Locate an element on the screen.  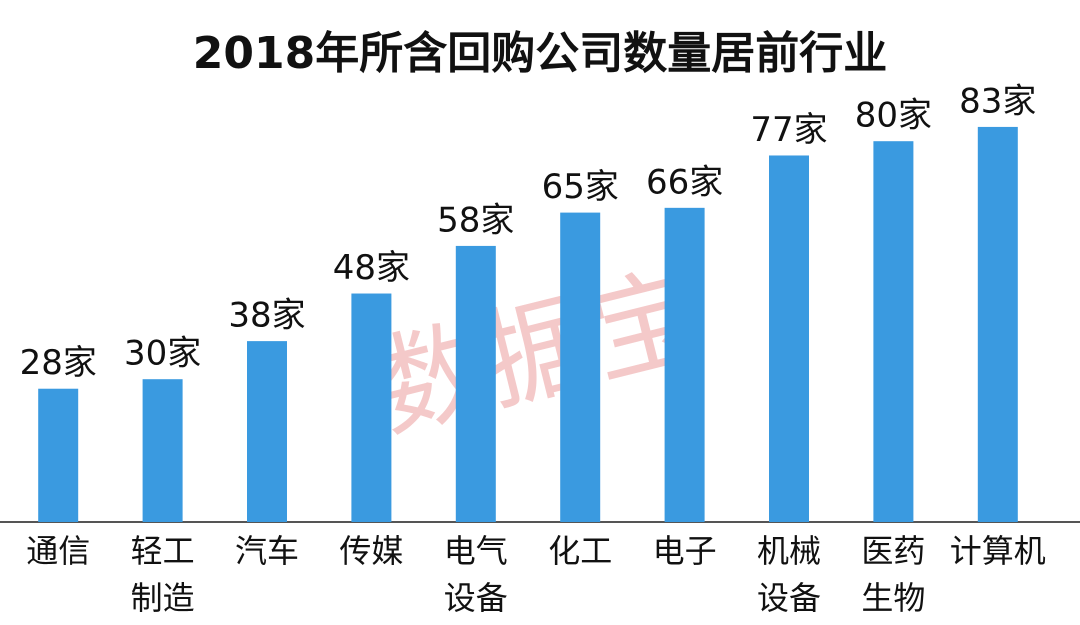
x-tick-label: 电气设备 is located at coordinates (476, 574).